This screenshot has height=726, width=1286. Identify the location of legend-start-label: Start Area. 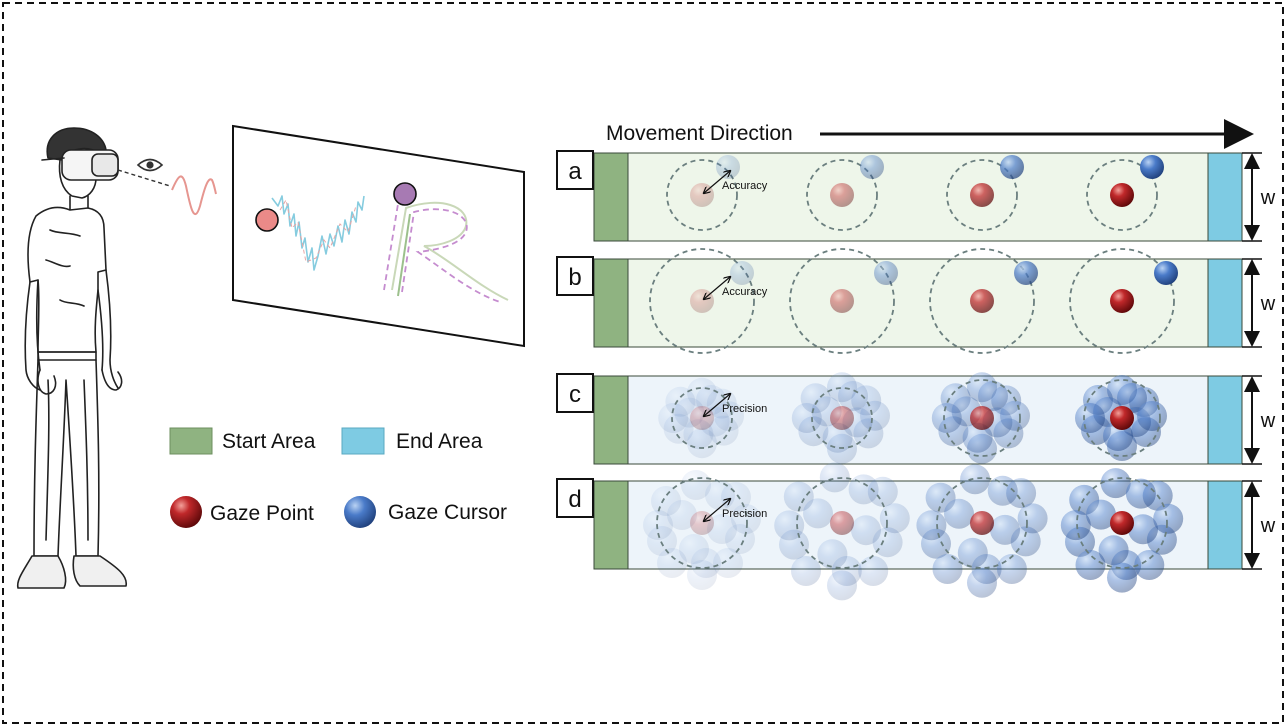
(269, 441).